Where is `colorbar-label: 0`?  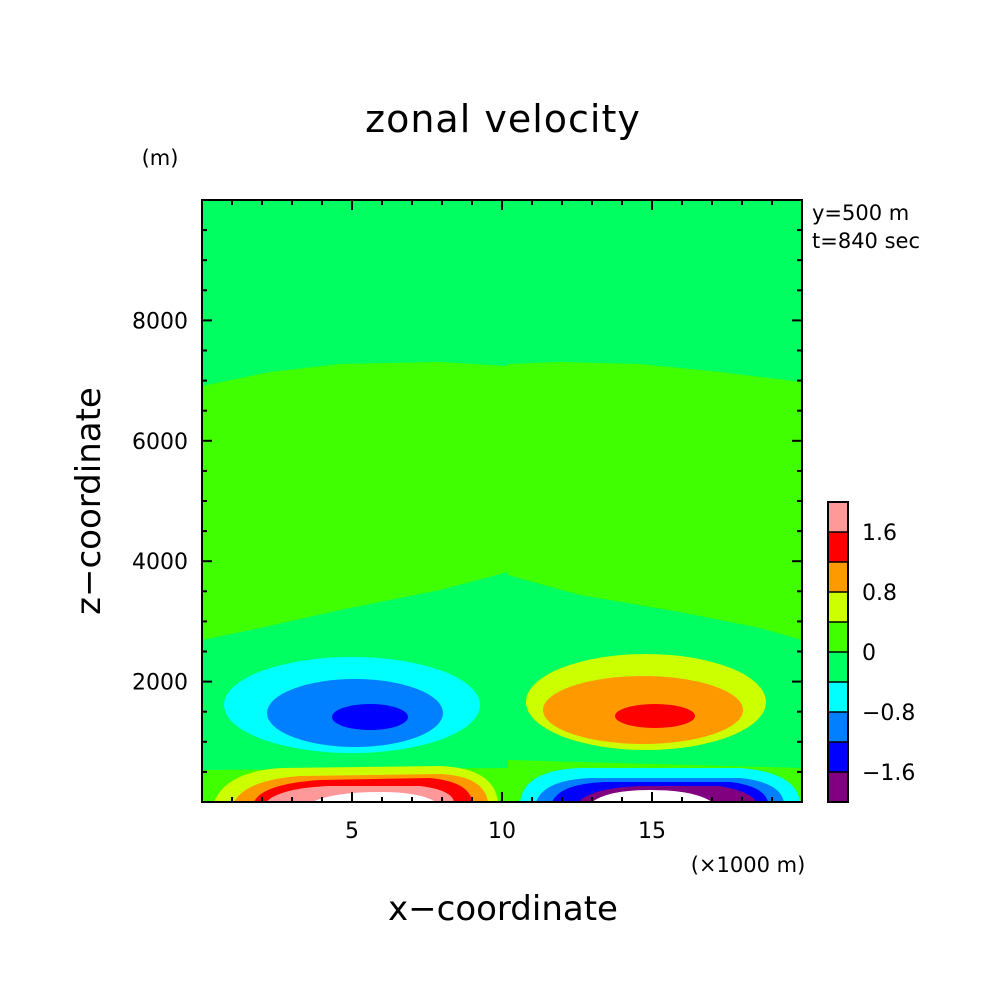
colorbar-label: 0 is located at coordinates (869, 653).